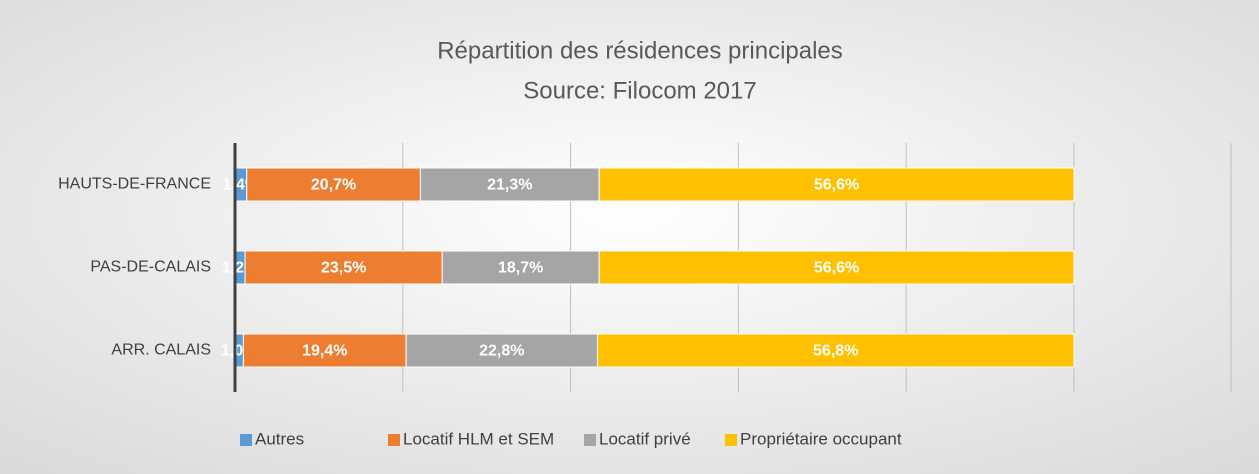 The width and height of the screenshot is (1259, 474). I want to click on data-label: 19,4%, so click(324, 351).